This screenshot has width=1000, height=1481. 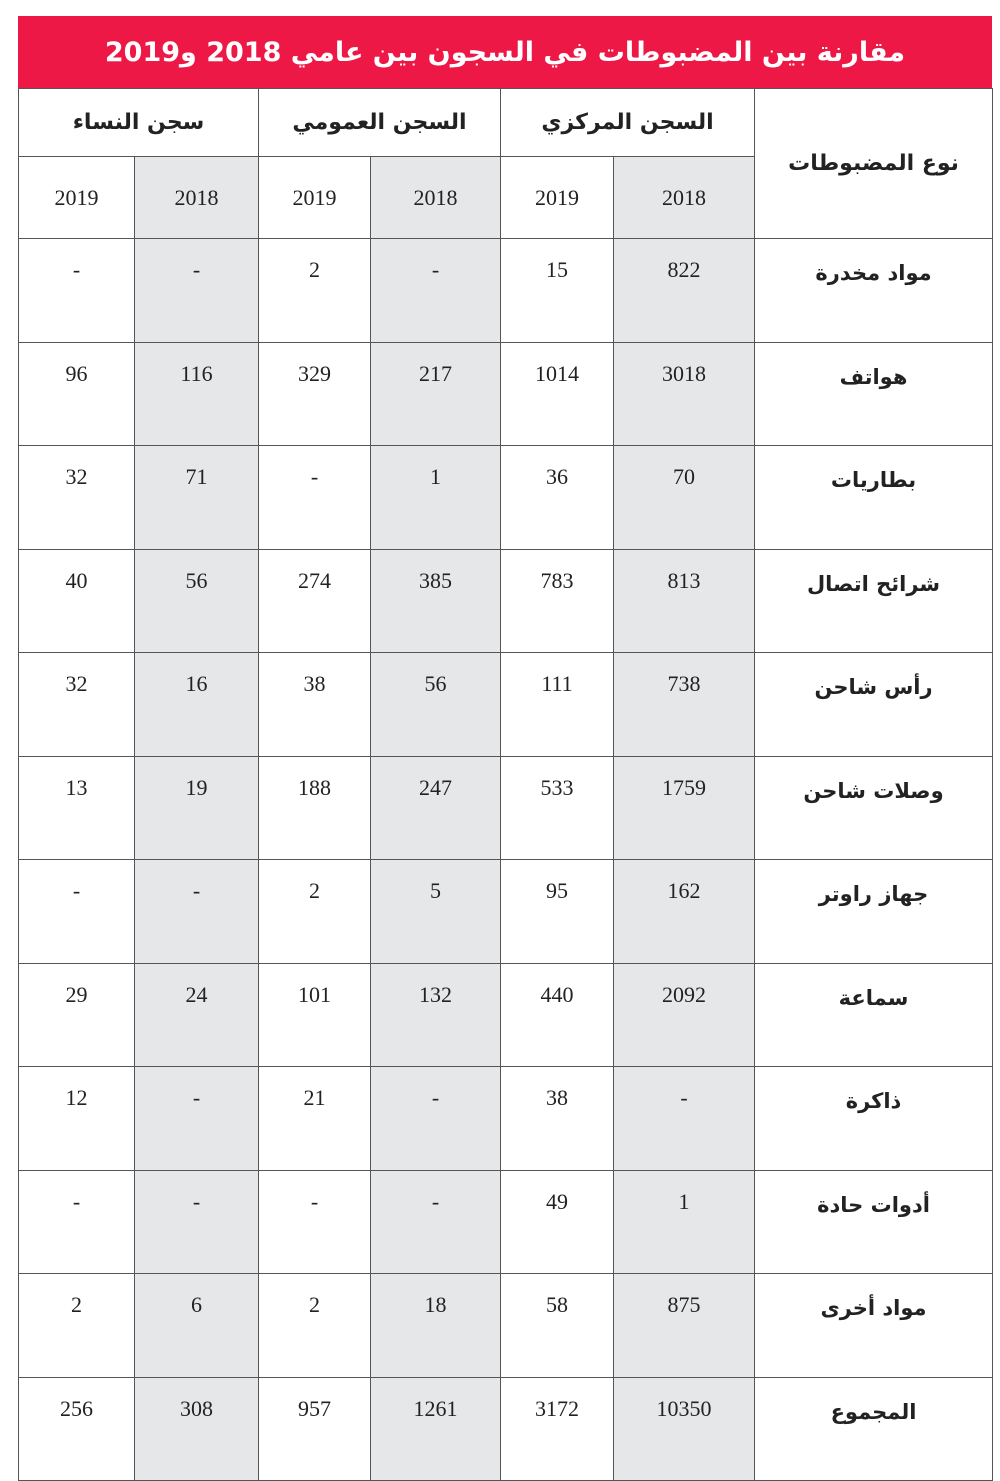 I want to click on table-cell: 24, so click(x=196, y=1014).